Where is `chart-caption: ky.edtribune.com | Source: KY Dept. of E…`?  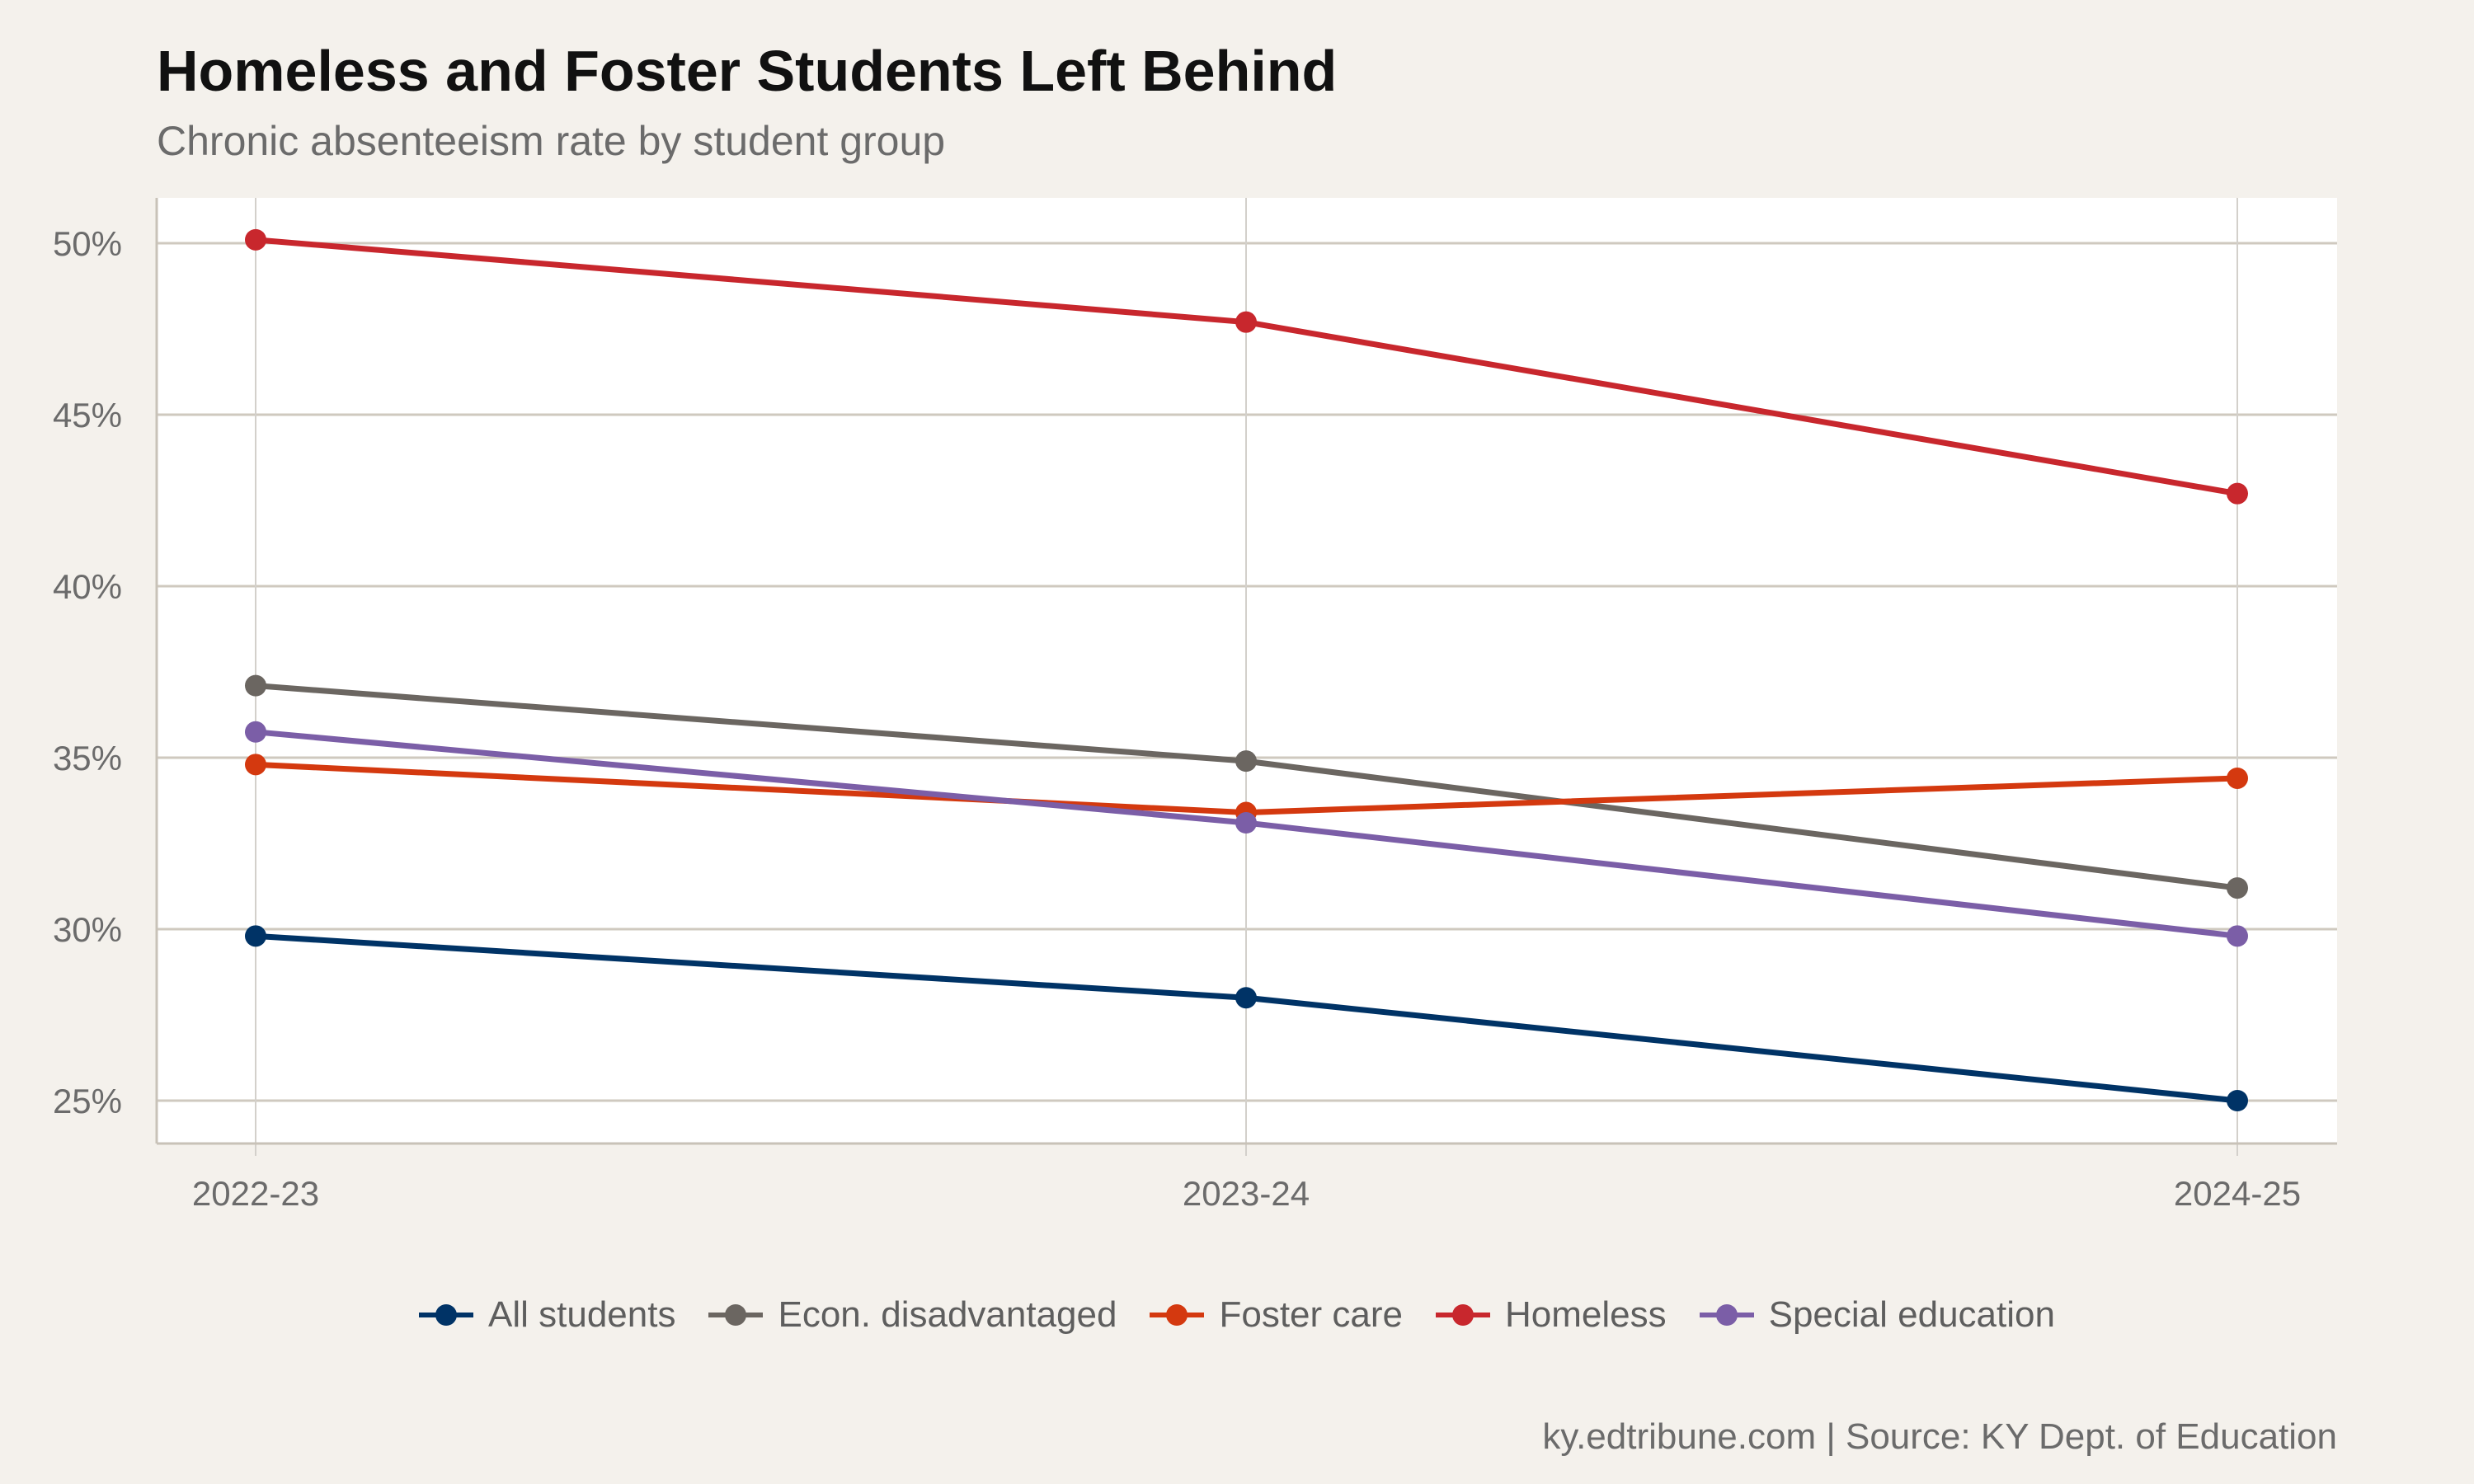 chart-caption: ky.edtribune.com | Source: KY Dept. of E… is located at coordinates (1939, 1436).